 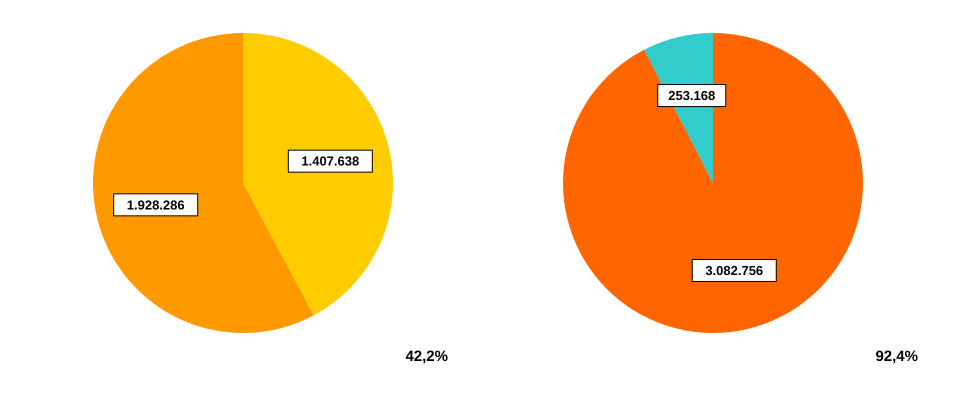 I want to click on data-label: 253.168, so click(x=692, y=96).